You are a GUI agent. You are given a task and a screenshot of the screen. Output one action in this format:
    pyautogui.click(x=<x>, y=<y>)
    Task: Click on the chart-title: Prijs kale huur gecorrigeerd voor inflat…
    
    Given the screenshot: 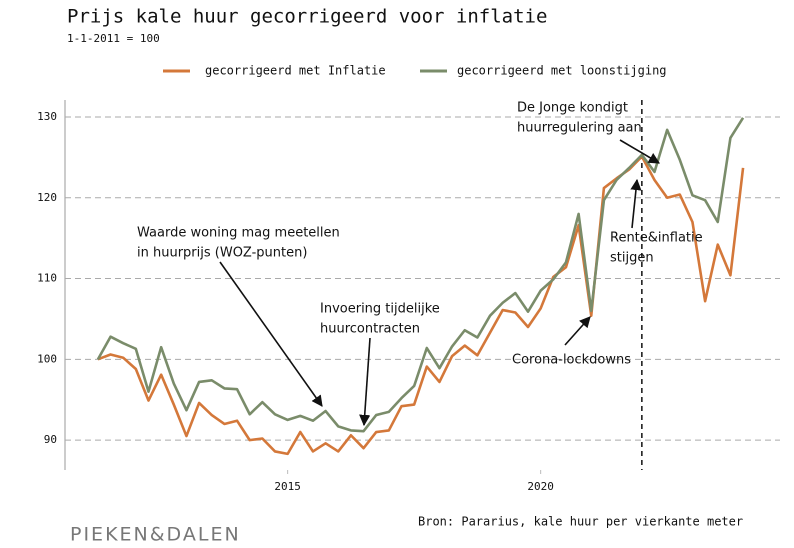 What is the action you would take?
    pyautogui.click(x=307, y=17)
    